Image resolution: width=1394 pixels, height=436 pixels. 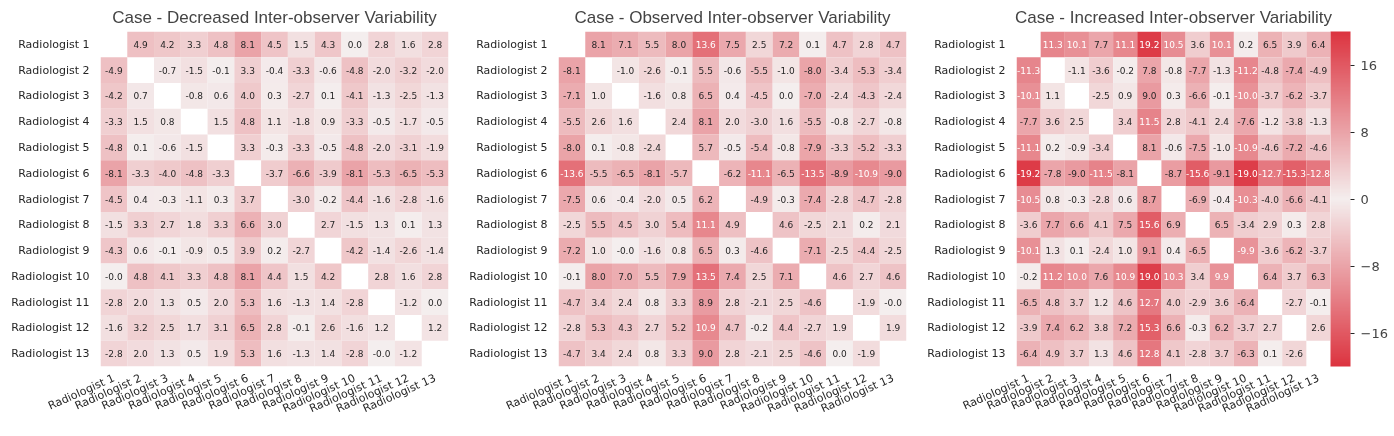 I want to click on chart-title: Case - Decreased Inter-observer Variability, so click(x=275, y=17).